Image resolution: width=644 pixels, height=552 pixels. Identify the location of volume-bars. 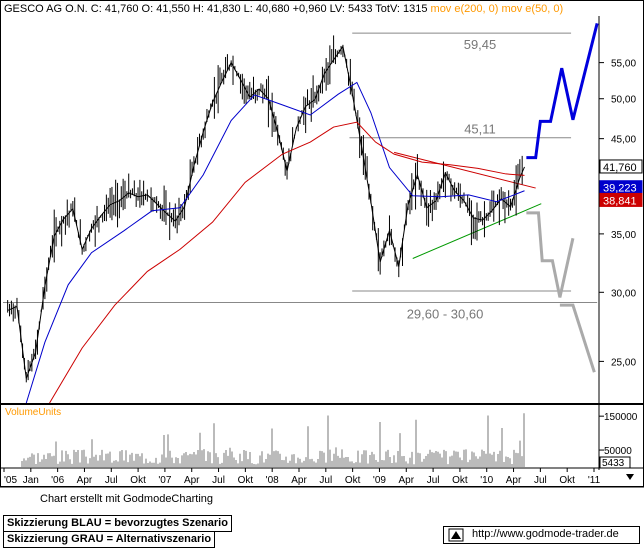
(273, 440).